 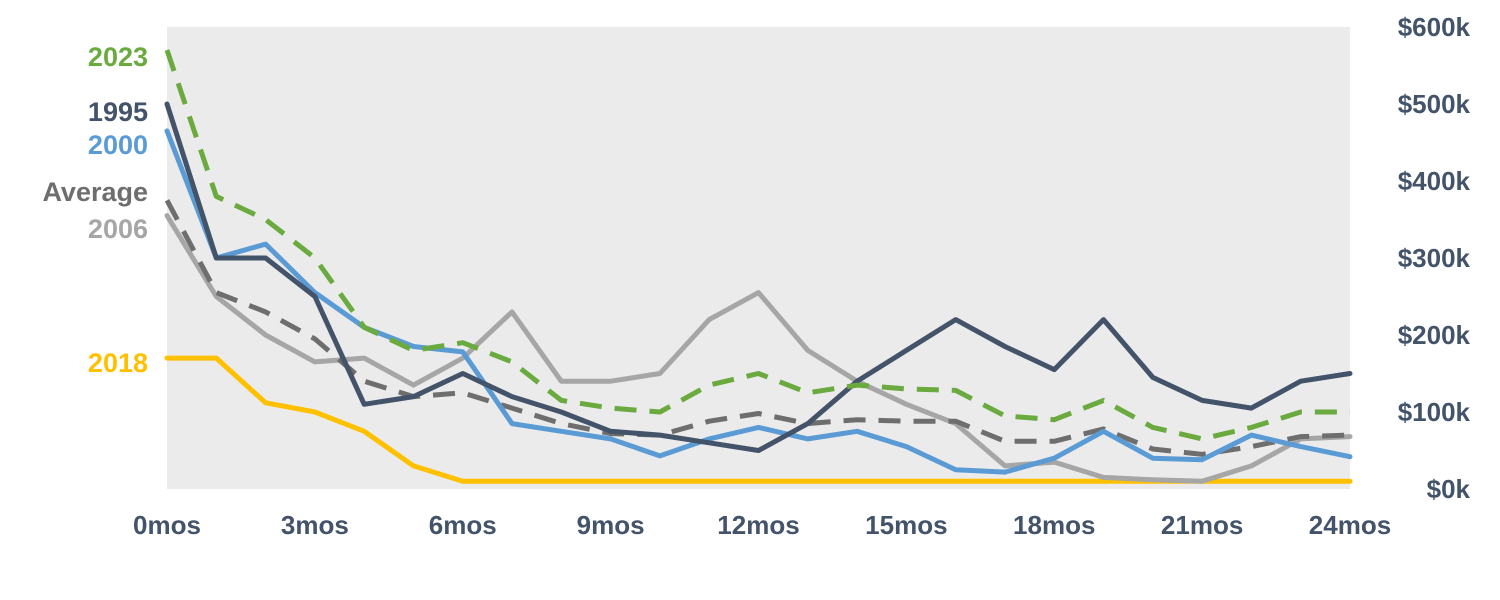 What do you see at coordinates (611, 525) in the screenshot?
I see `x-tick-label: 9mos` at bounding box center [611, 525].